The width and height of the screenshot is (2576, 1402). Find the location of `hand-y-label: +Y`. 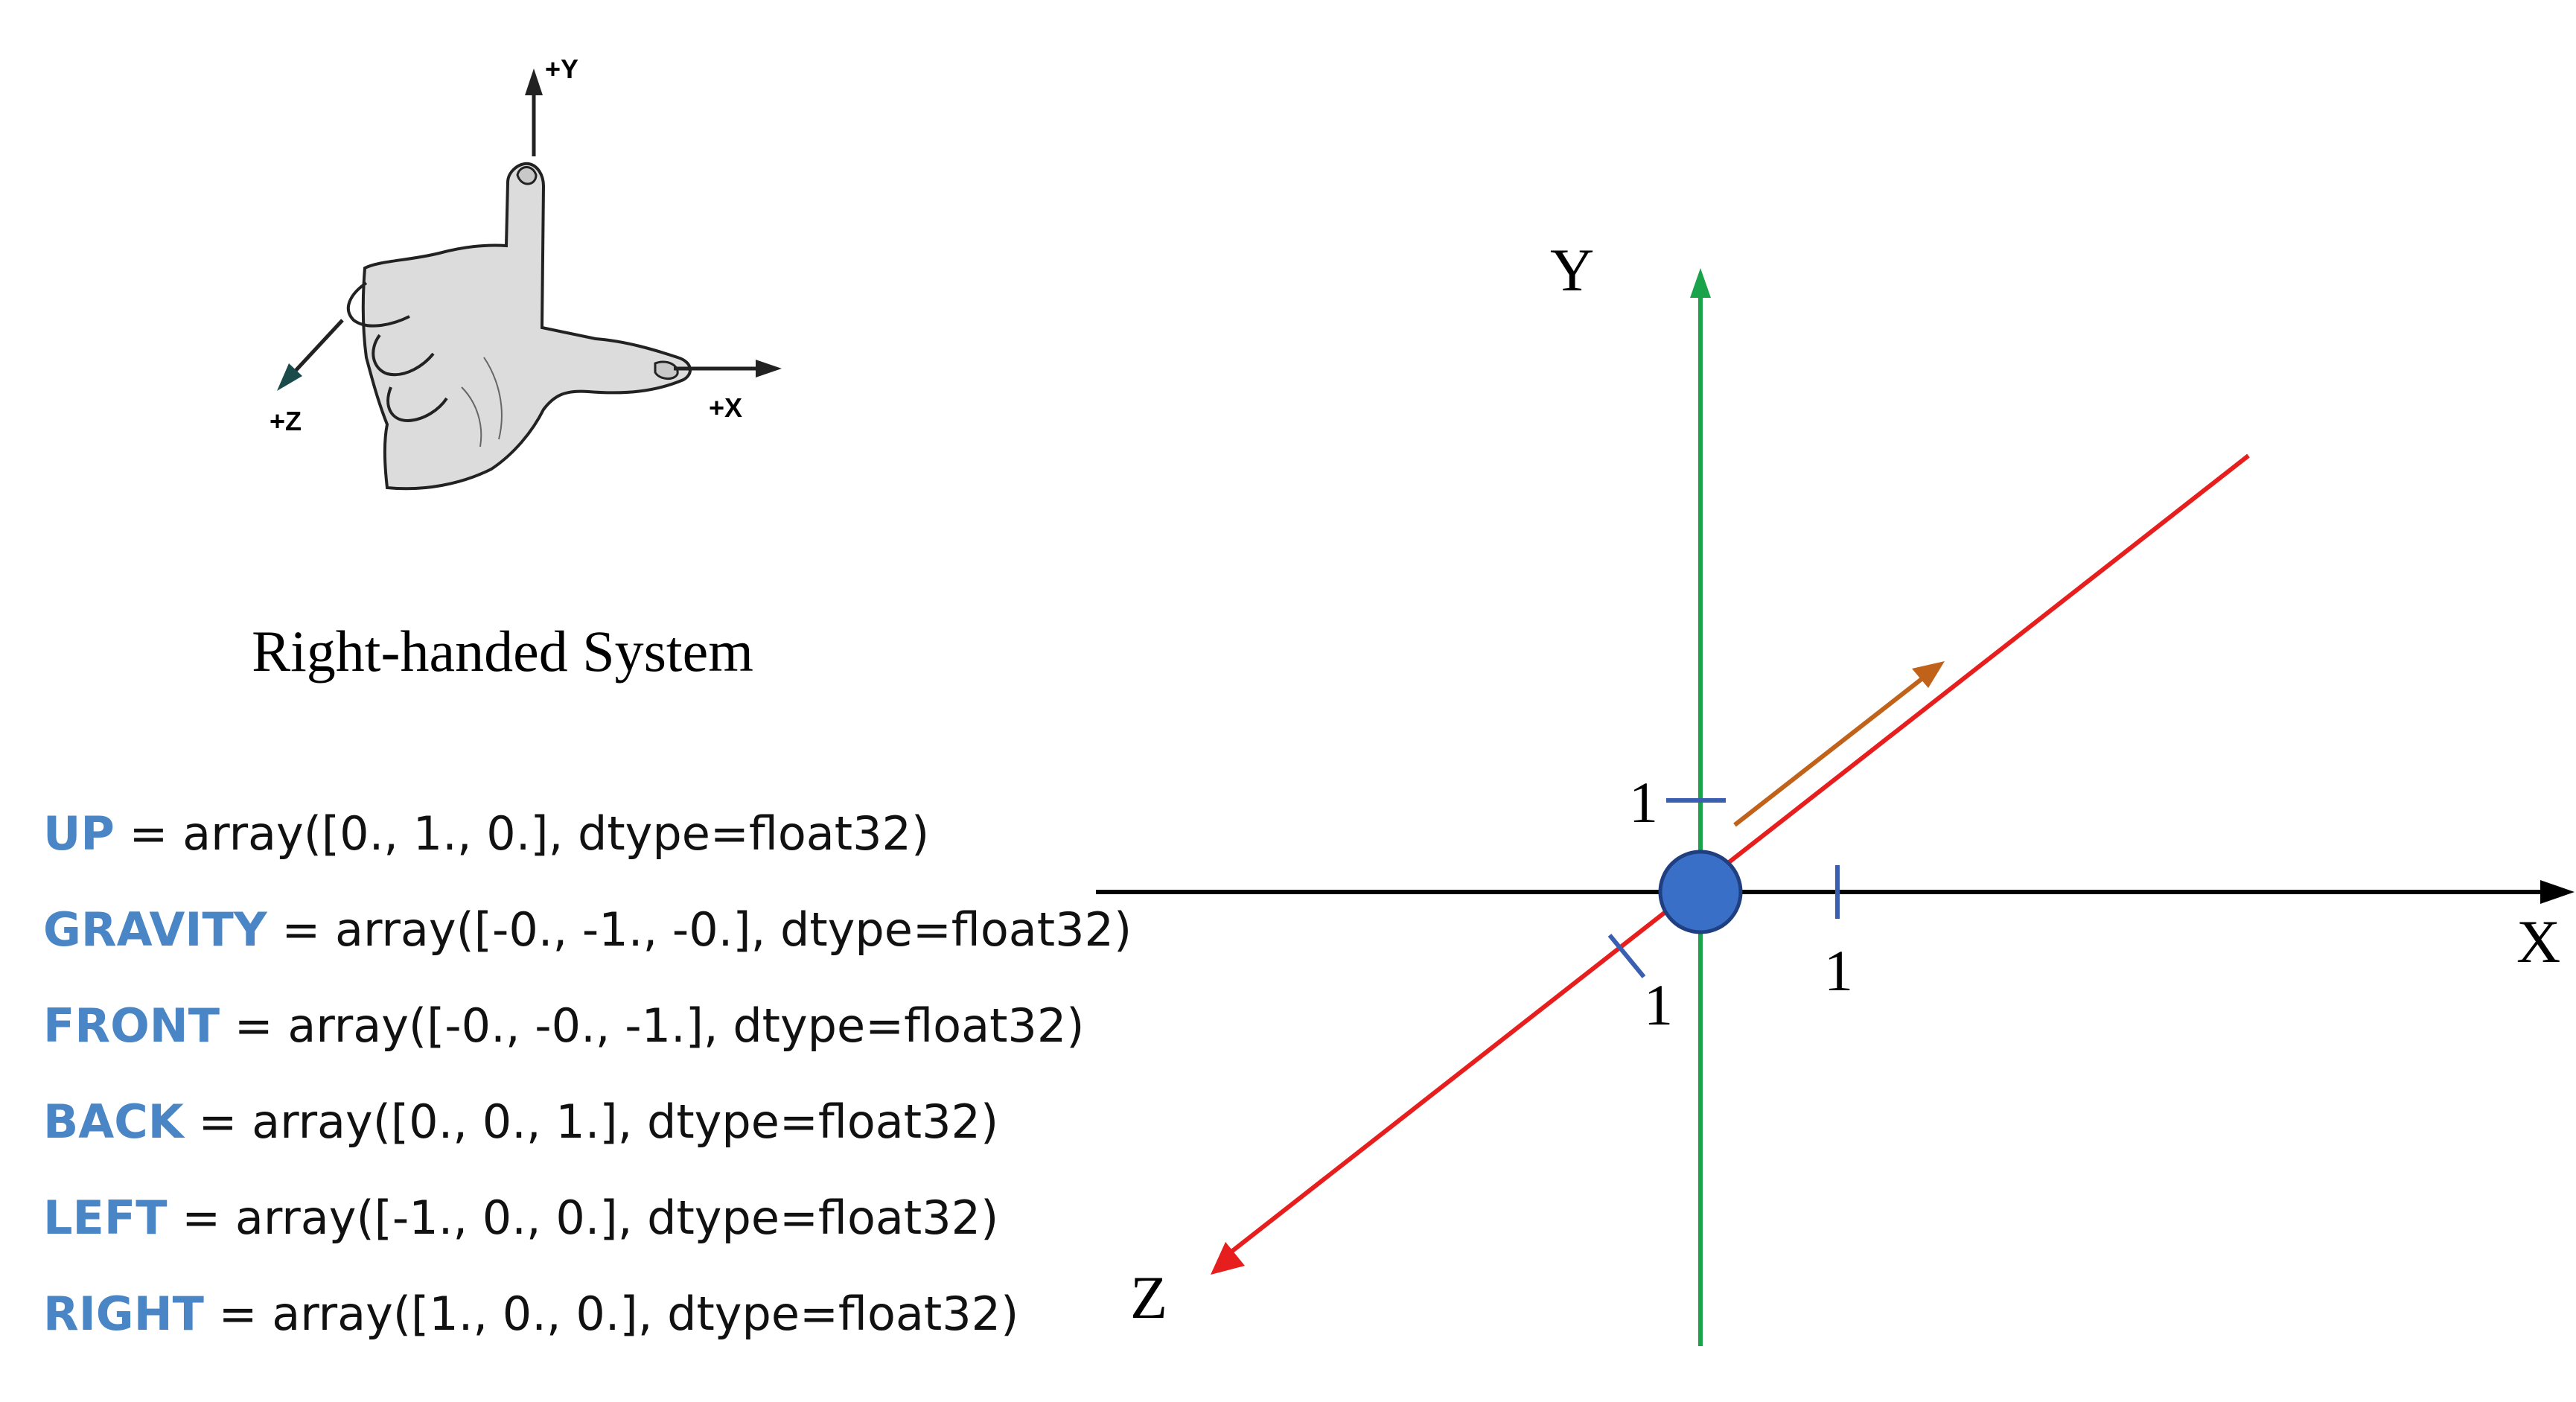

hand-y-label: +Y is located at coordinates (561, 69).